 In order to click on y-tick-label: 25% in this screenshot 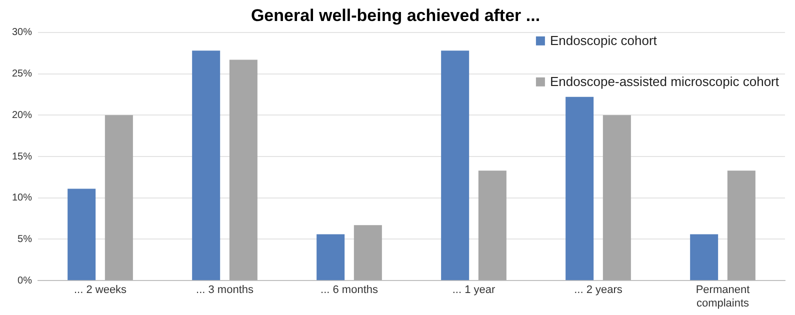, I will do `click(22, 74)`.